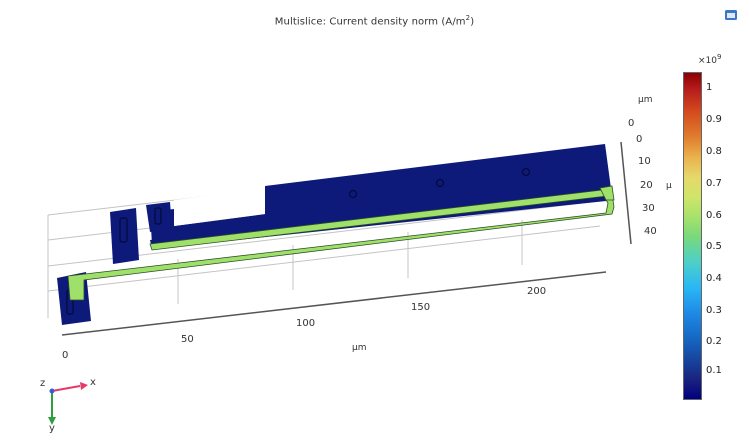 This screenshot has width=749, height=441. I want to click on colorbar-tick-0.2: 0.2, so click(714, 341).